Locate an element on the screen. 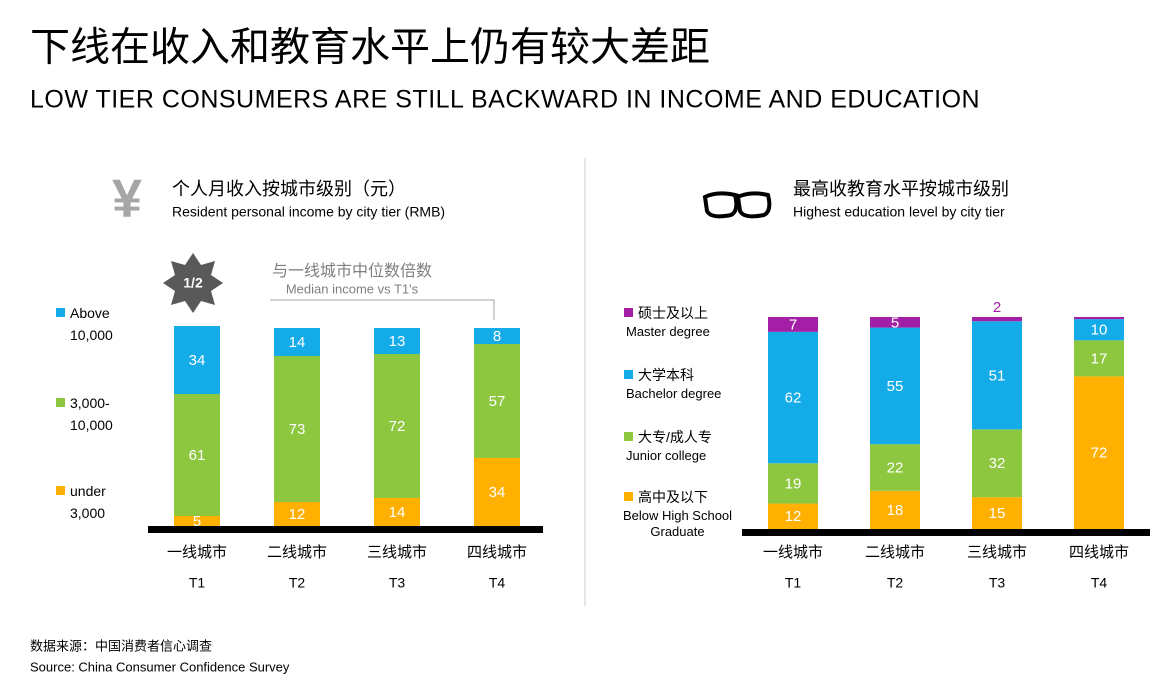  value-label: 13 is located at coordinates (397, 341).